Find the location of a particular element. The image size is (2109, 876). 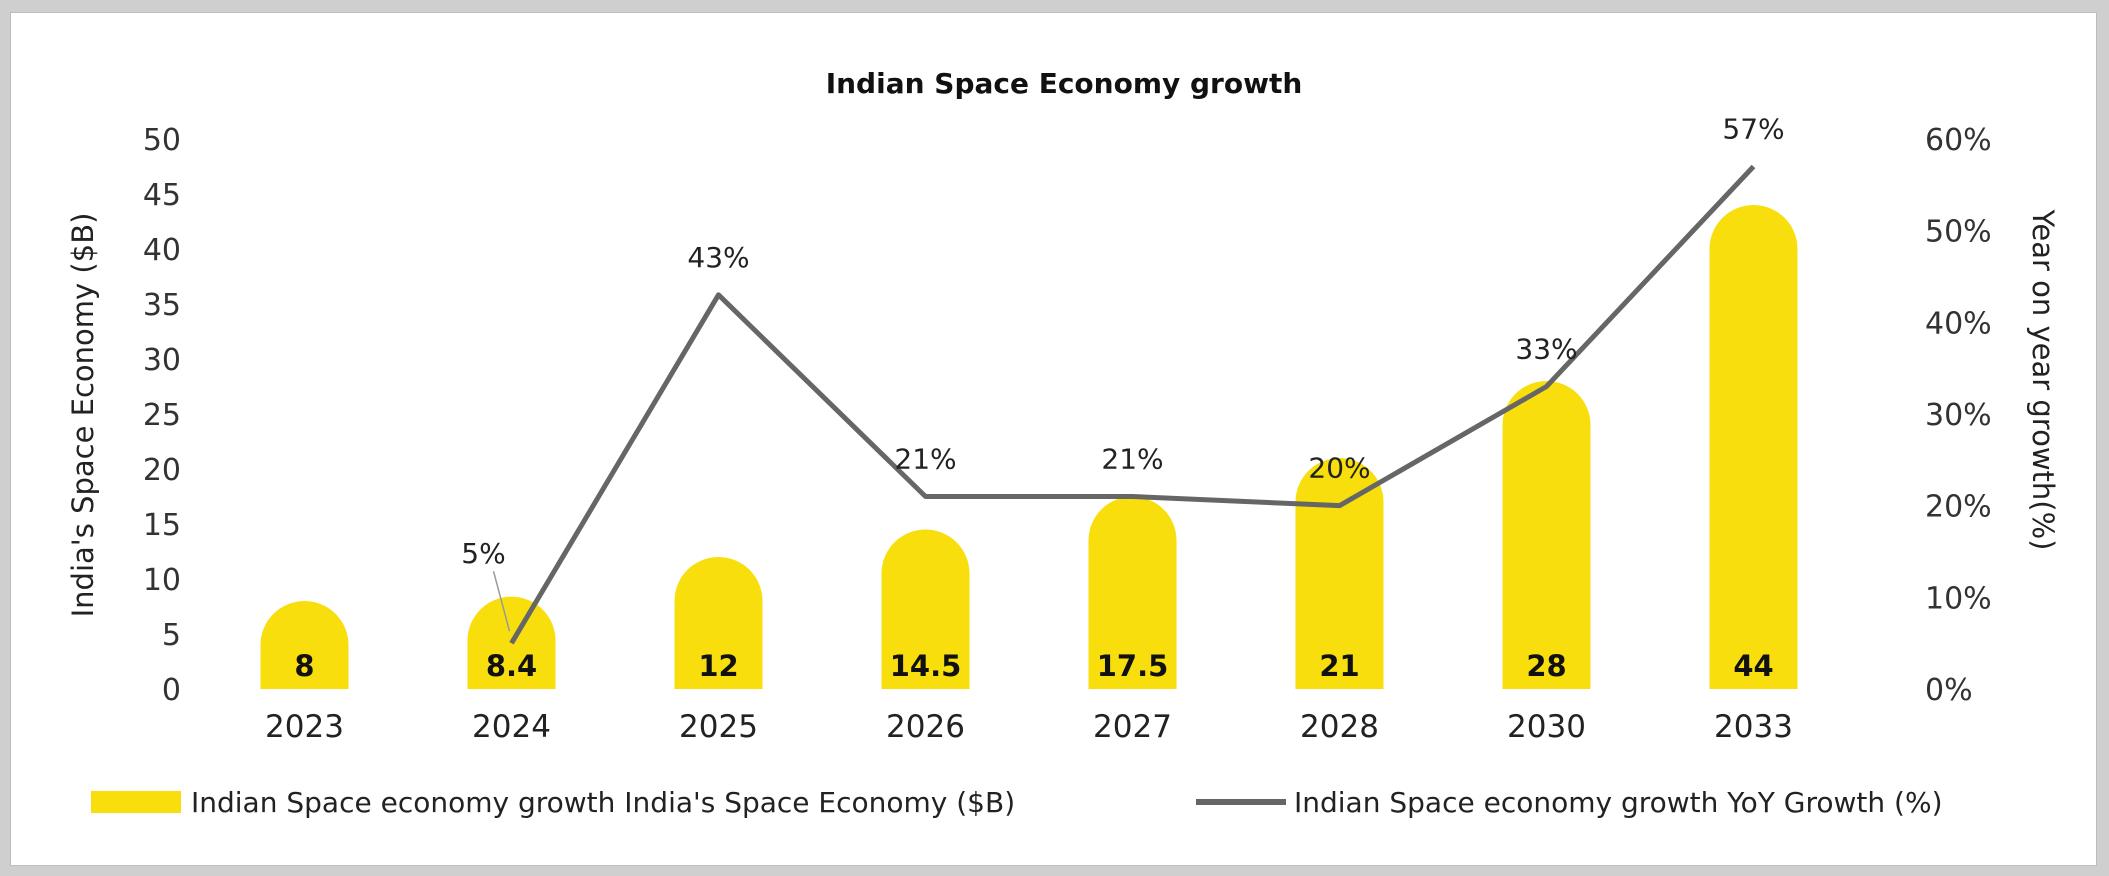

x-axis-tick: 2027 is located at coordinates (1132, 727).